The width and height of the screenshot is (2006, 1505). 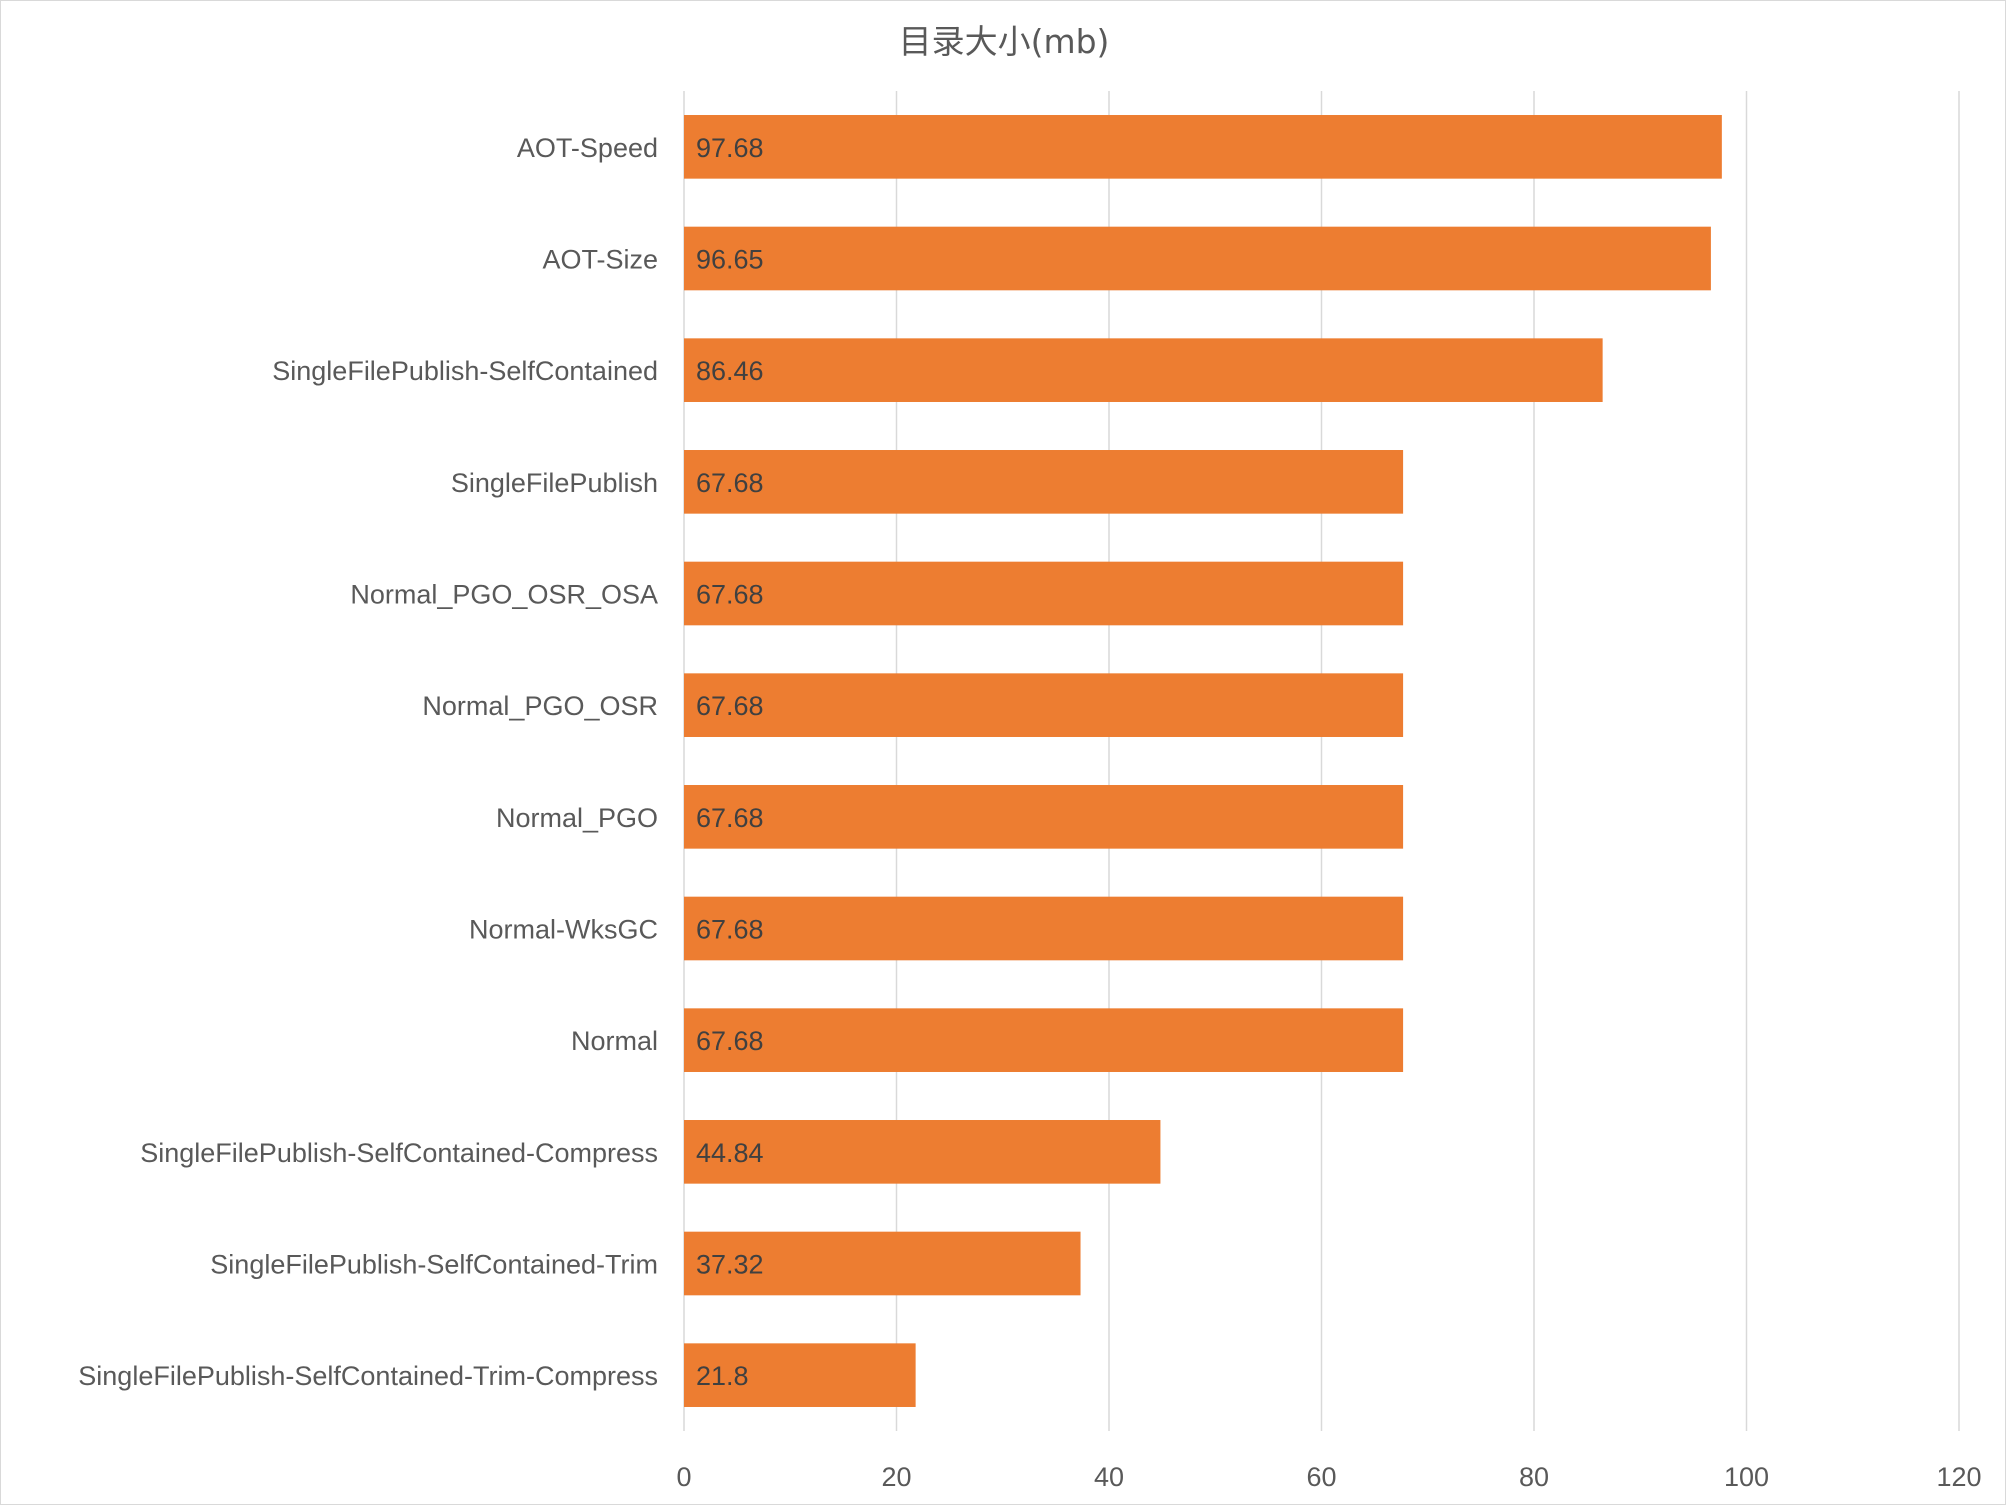 I want to click on category-label-Normal-WksGC: Normal-WksGC, so click(x=563, y=930).